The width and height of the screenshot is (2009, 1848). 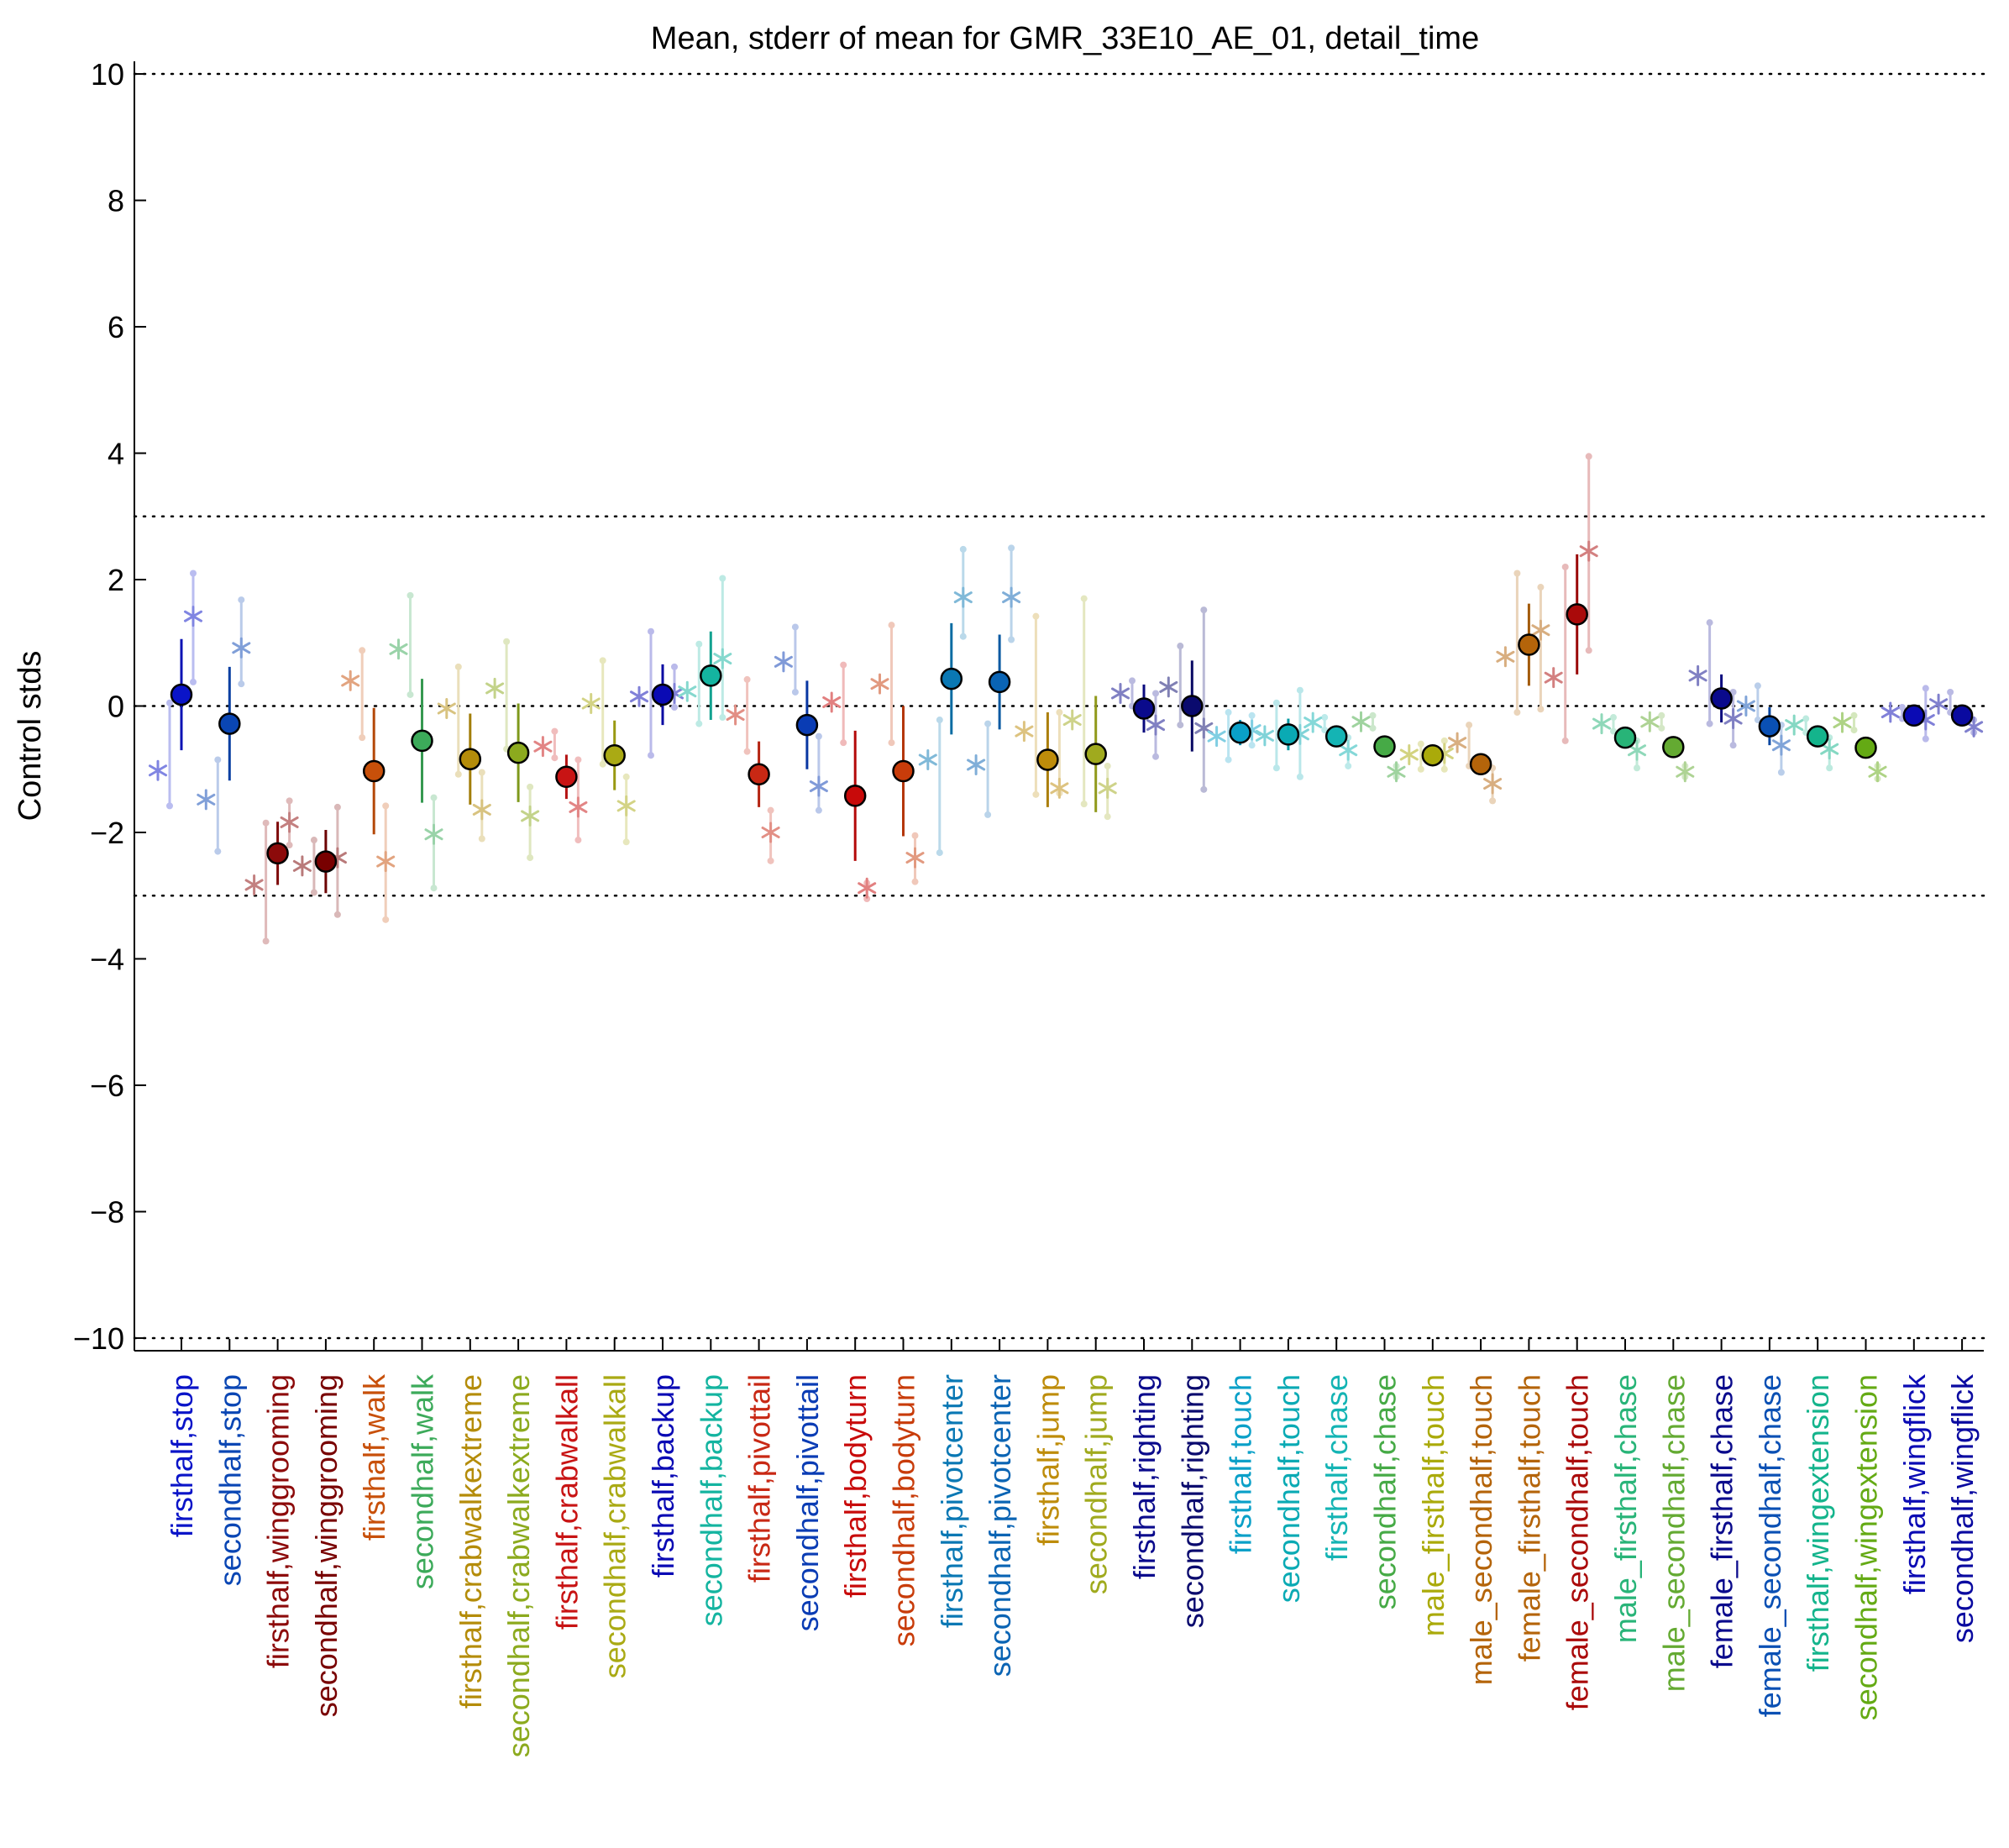 What do you see at coordinates (855, 1486) in the screenshot?
I see `x-tick-label: firsthalf,bodyturn` at bounding box center [855, 1486].